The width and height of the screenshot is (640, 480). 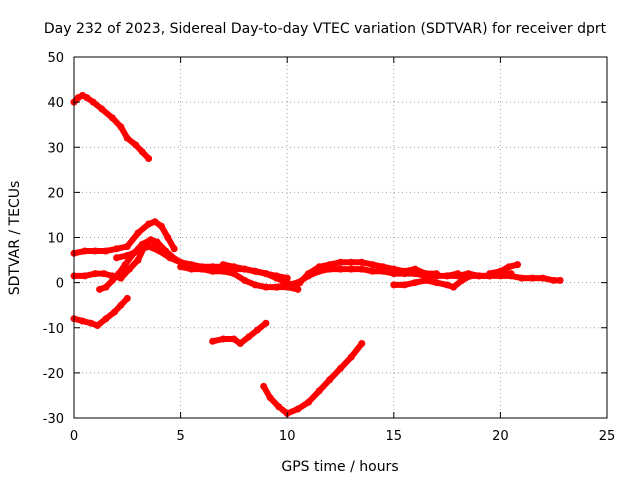 What do you see at coordinates (55, 58) in the screenshot?
I see `y-tick-label: 50` at bounding box center [55, 58].